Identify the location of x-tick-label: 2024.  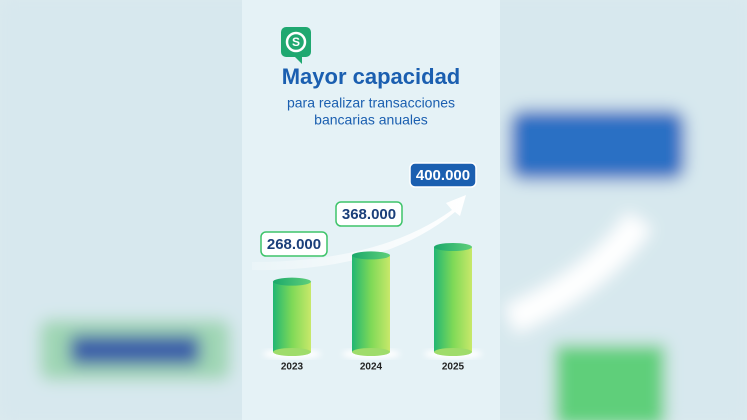
(371, 367).